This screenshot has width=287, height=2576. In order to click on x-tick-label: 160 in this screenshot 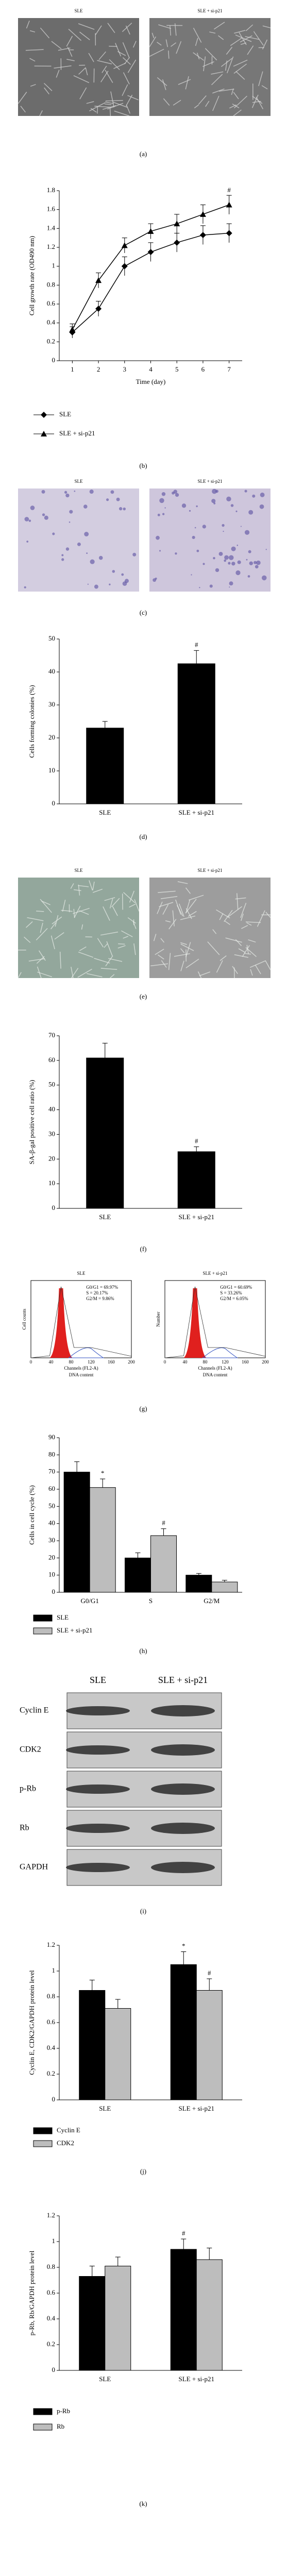, I will do `click(245, 1362)`.